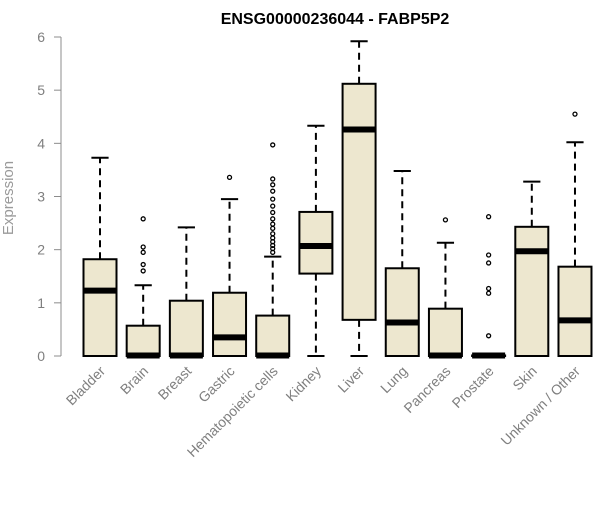 The width and height of the screenshot is (600, 505). What do you see at coordinates (8, 198) in the screenshot?
I see `y-axis-label: Expression` at bounding box center [8, 198].